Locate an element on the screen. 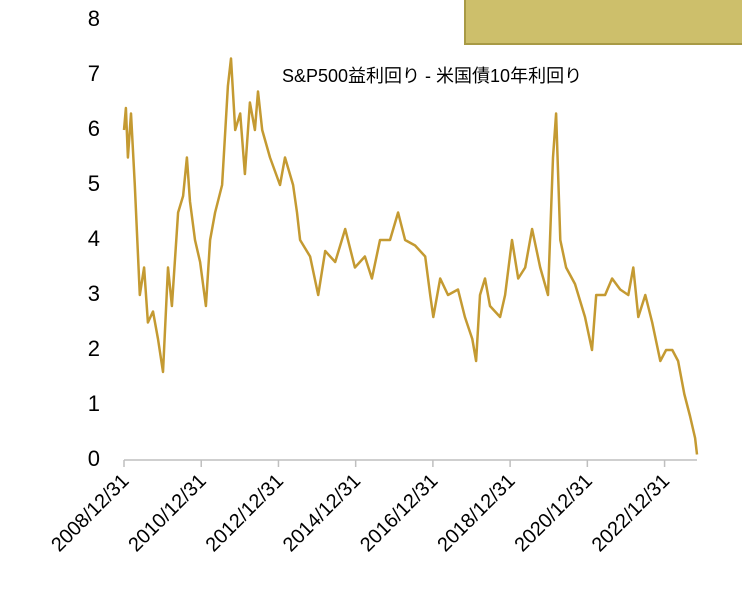 The image size is (742, 600). x-tick-label: 2012/12/31 is located at coordinates (245, 513).